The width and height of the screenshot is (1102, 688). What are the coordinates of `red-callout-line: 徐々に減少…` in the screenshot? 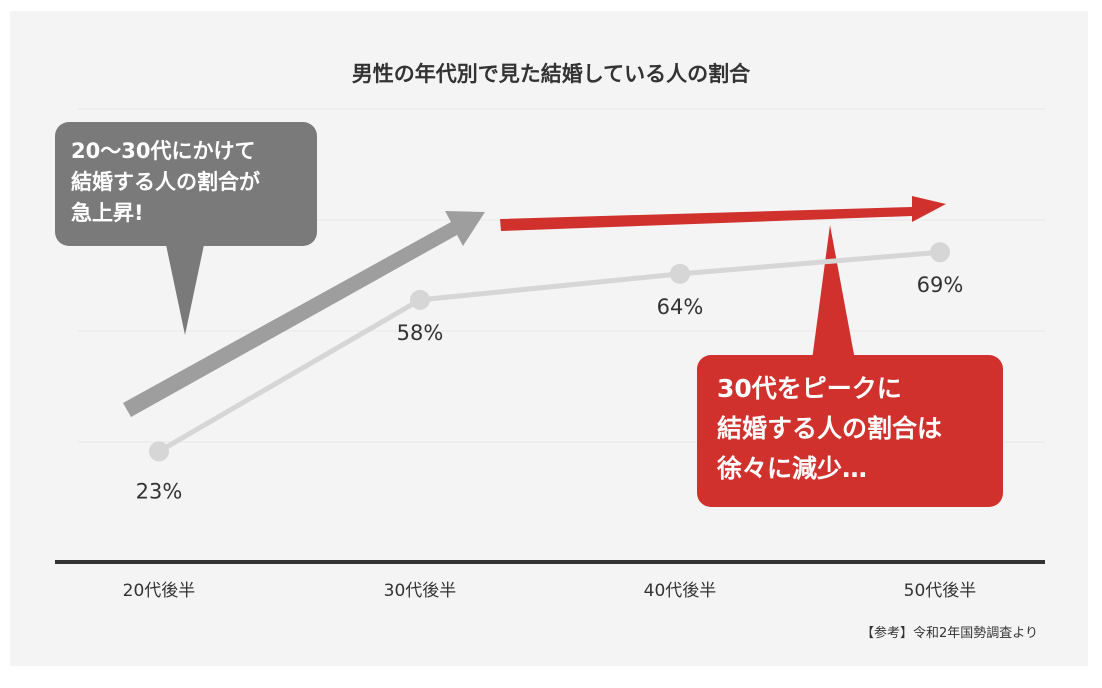 It's located at (792, 468).